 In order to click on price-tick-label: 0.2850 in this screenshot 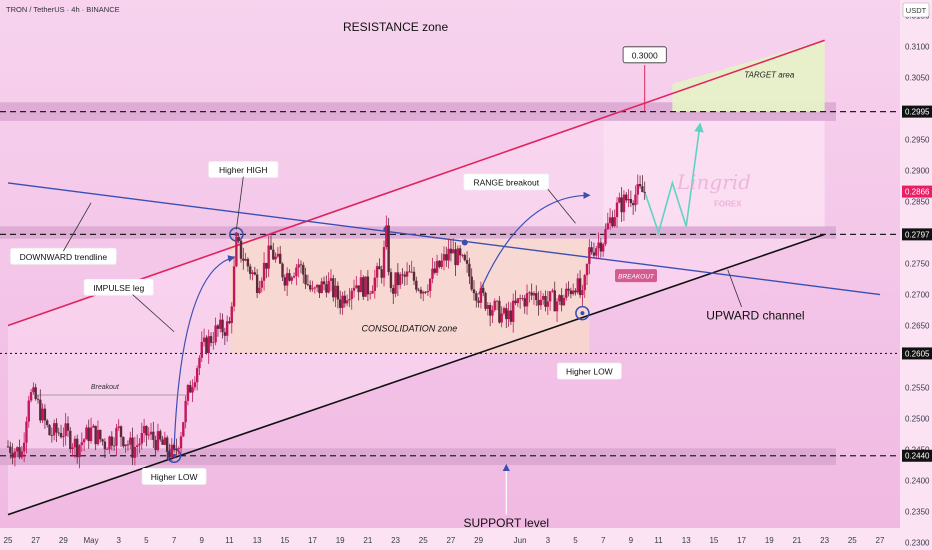, I will do `click(917, 202)`.